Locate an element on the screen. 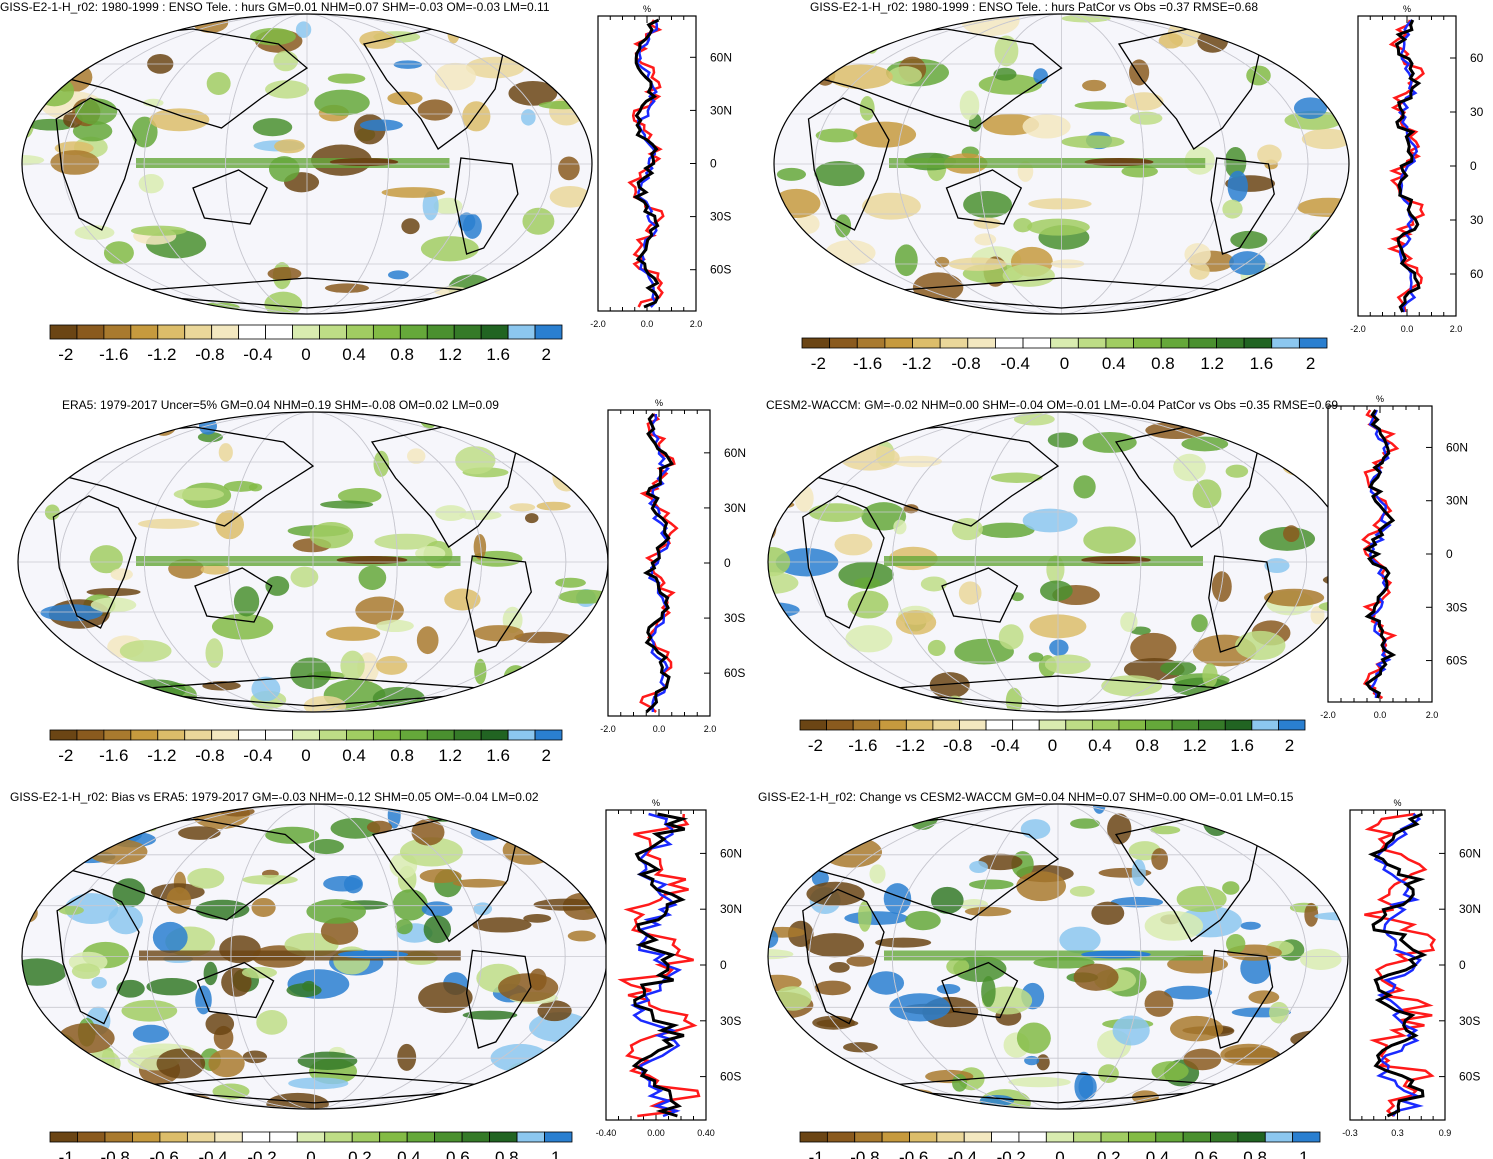 The height and width of the screenshot is (1159, 1493). colorbar-label: -0.6 is located at coordinates (163, 1153).